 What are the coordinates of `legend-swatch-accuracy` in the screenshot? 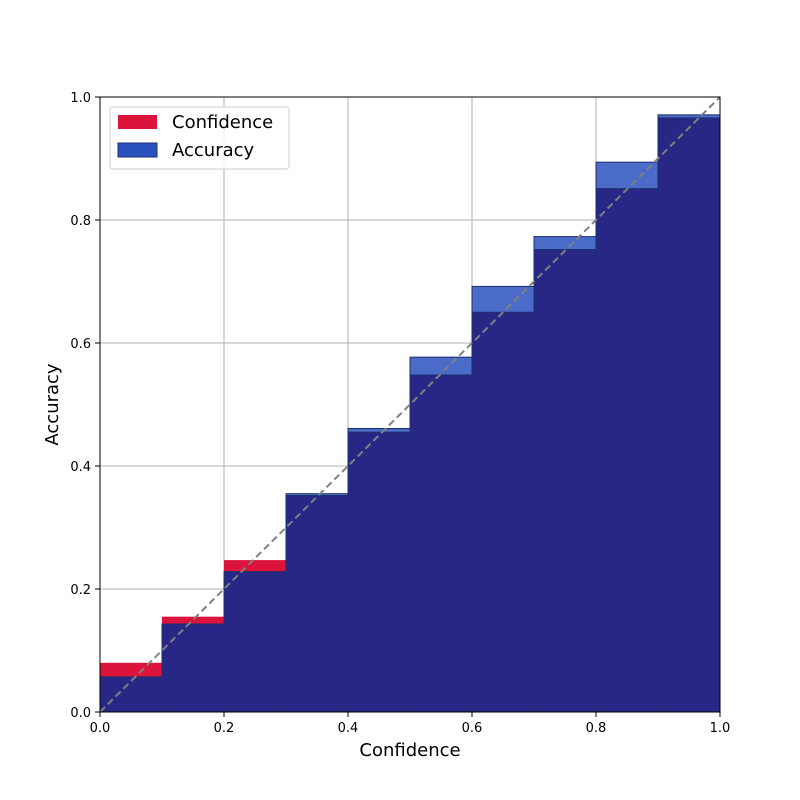 It's located at (137, 150).